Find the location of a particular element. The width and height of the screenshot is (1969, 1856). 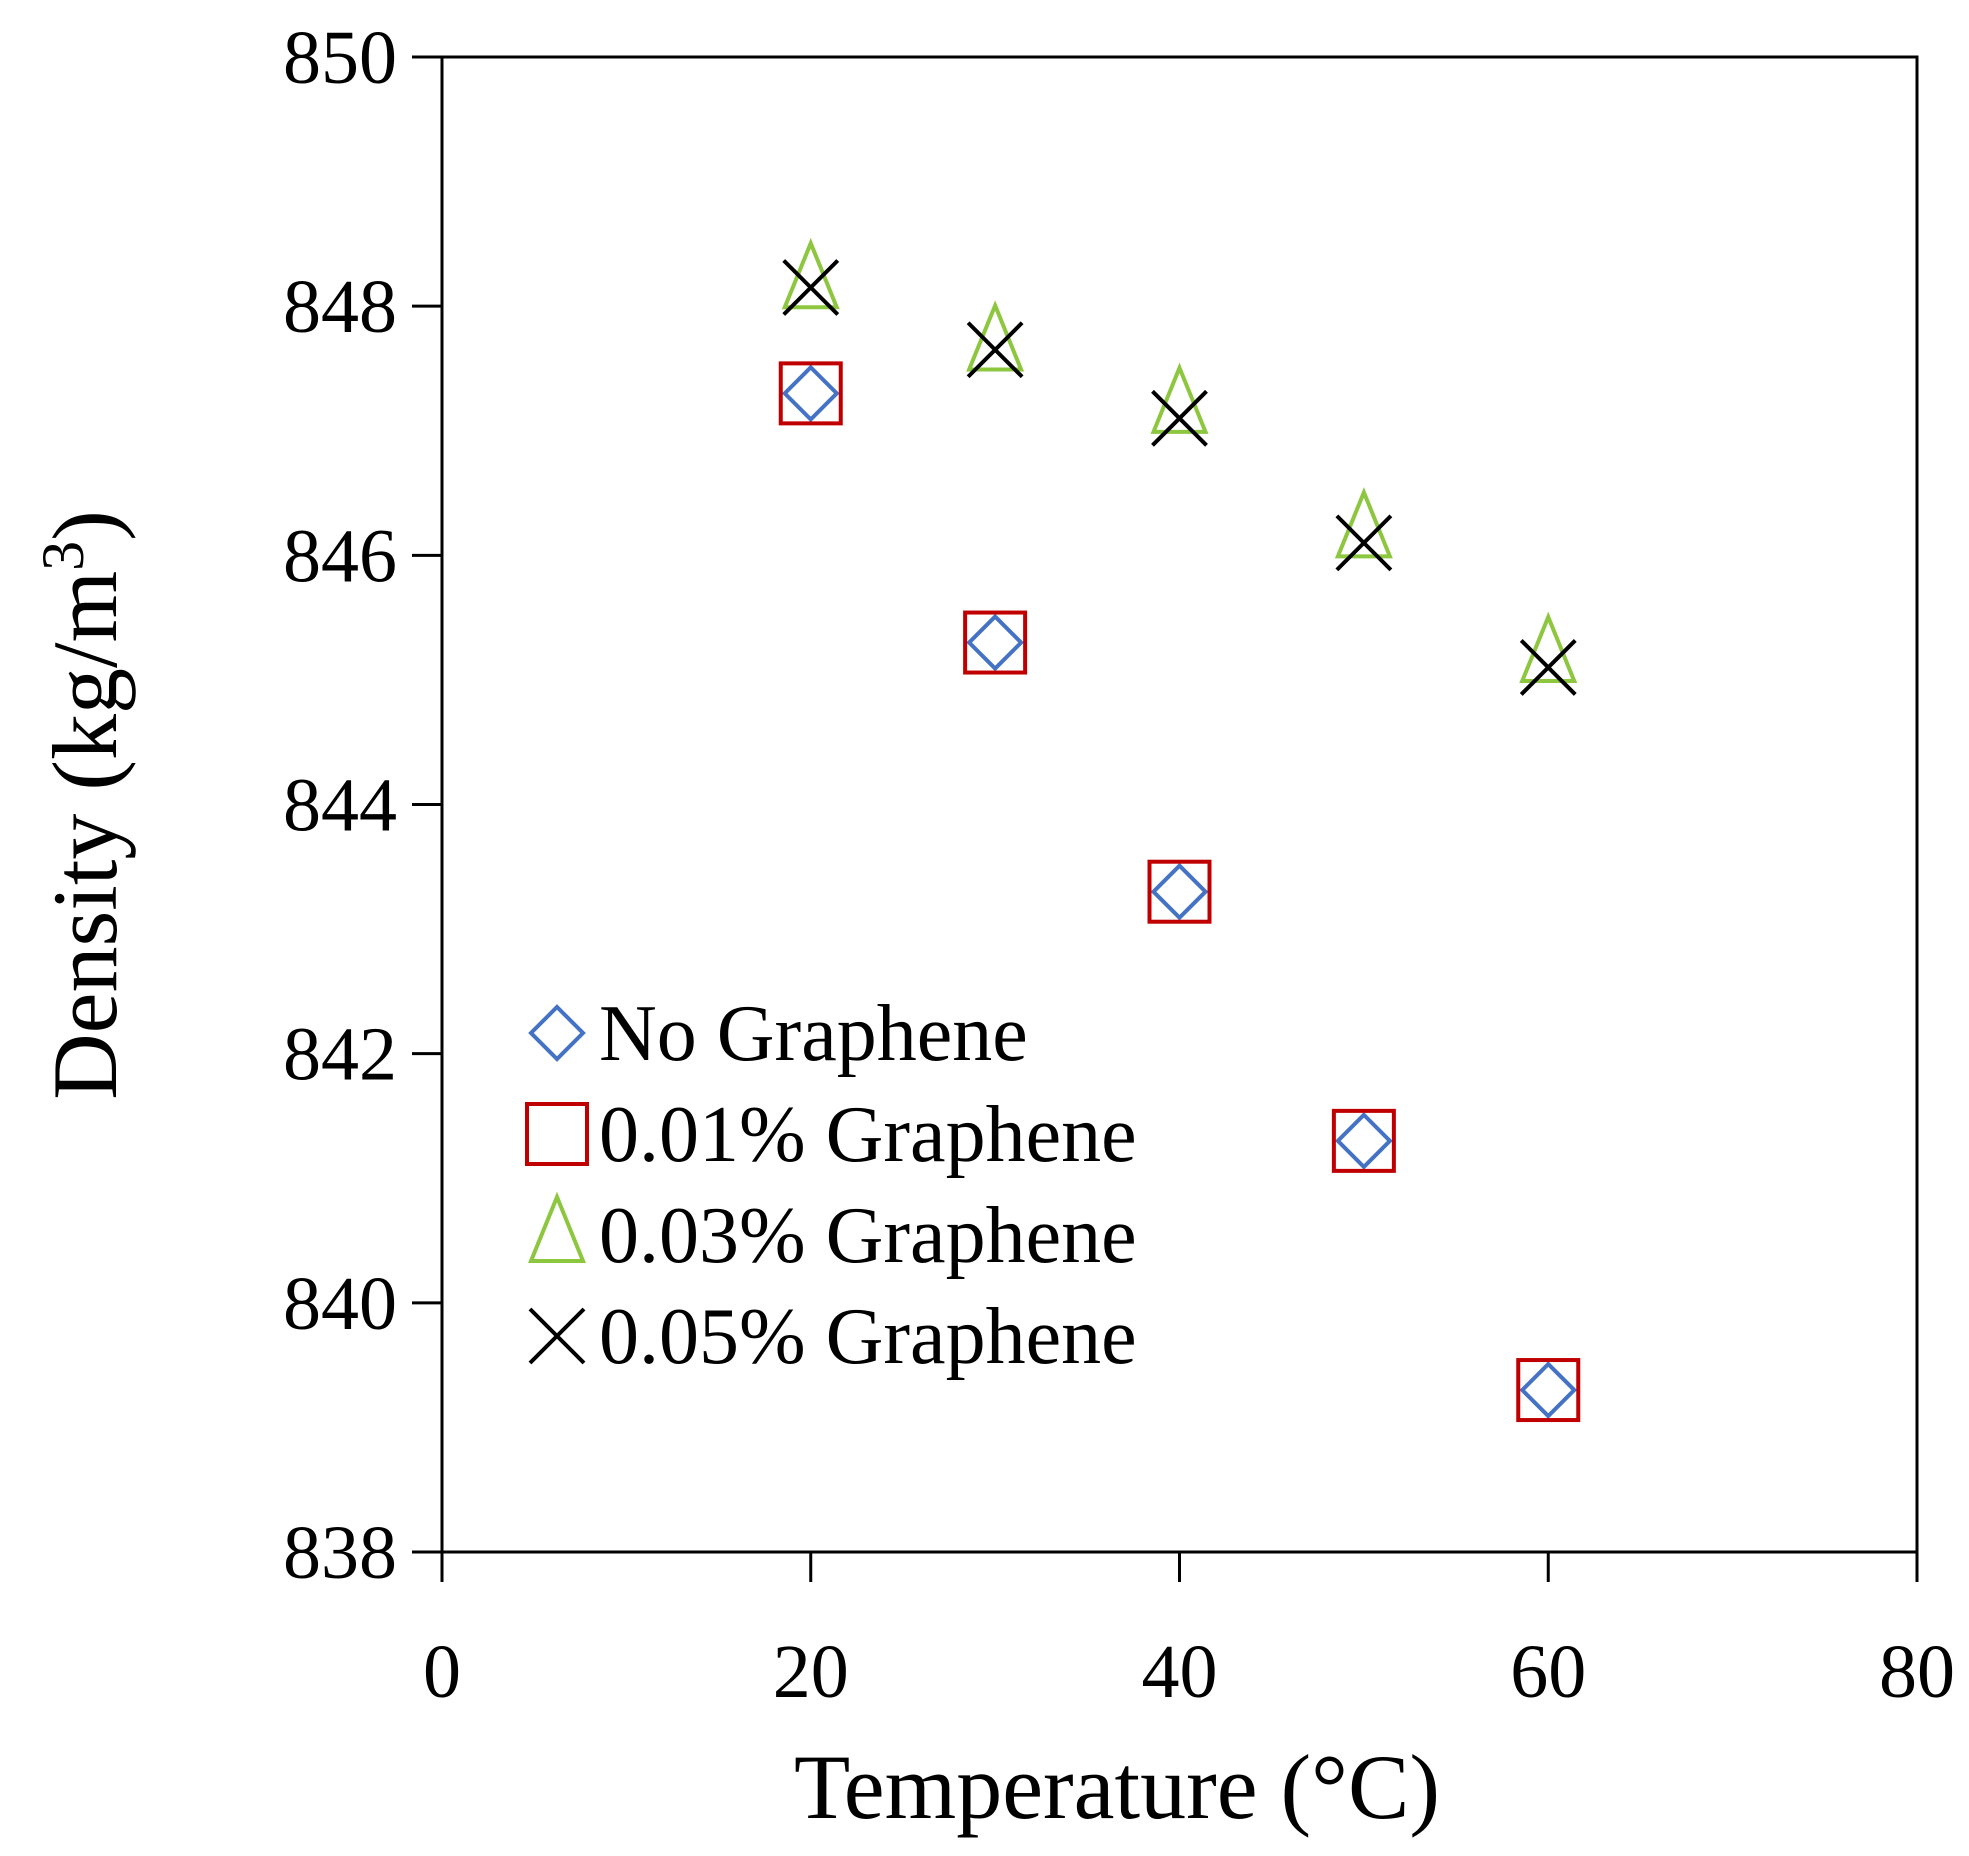

x-axis: 0 20 40 60 80 is located at coordinates (1189, 1633).